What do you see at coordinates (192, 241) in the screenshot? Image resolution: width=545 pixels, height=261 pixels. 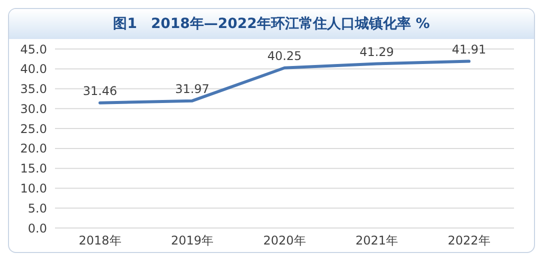 I see `x-tick-label: 2019年` at bounding box center [192, 241].